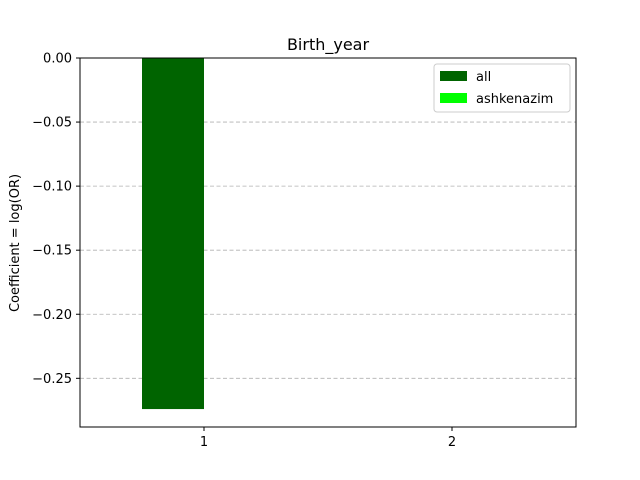  Describe the element at coordinates (483, 77) in the screenshot. I see `legend-label-all: all` at that location.